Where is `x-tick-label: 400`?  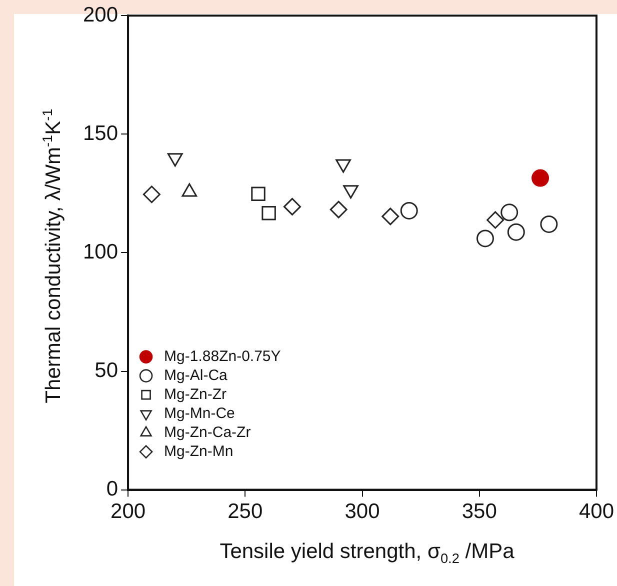 x-tick-label: 400 is located at coordinates (596, 512).